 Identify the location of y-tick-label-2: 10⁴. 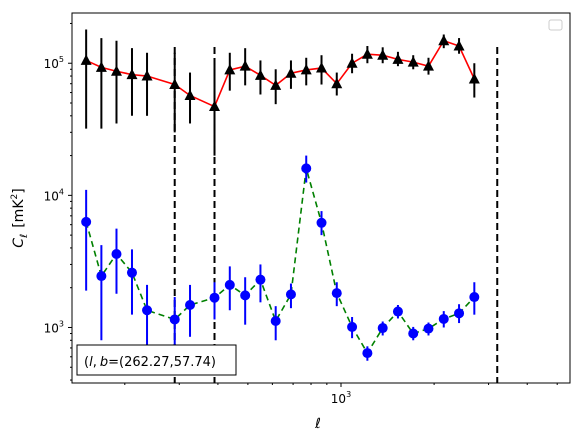
(54, 195).